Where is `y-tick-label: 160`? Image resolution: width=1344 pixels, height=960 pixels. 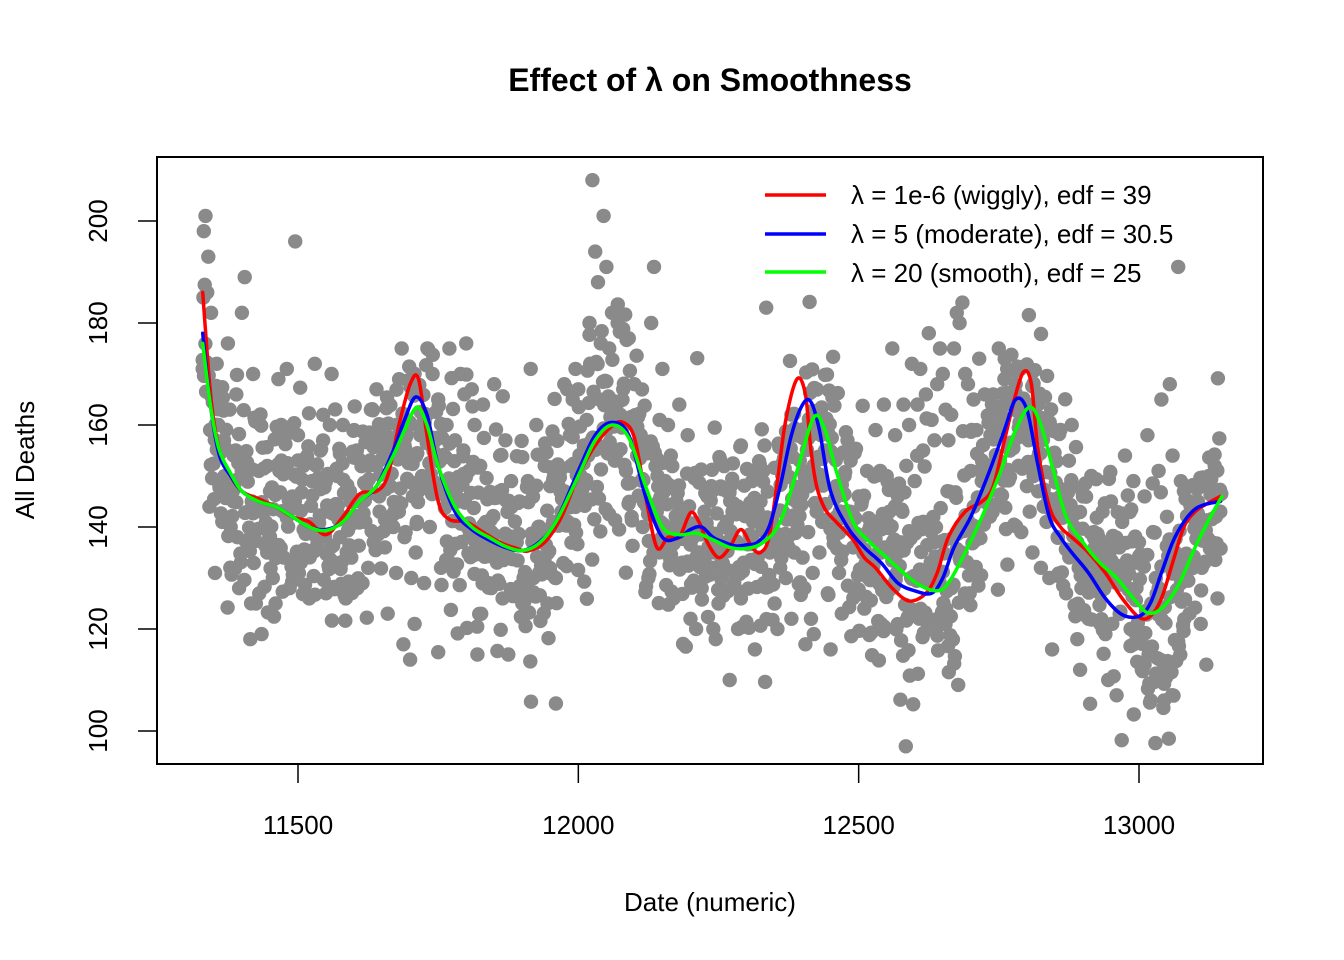 y-tick-label: 160 is located at coordinates (98, 424).